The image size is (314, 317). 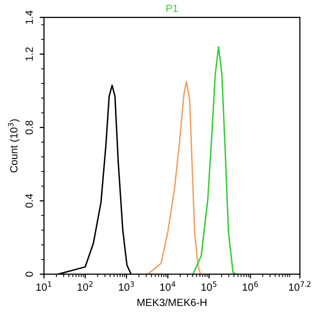 I want to click on x-tick-label: 10$^{4}$, so click(x=168, y=286).